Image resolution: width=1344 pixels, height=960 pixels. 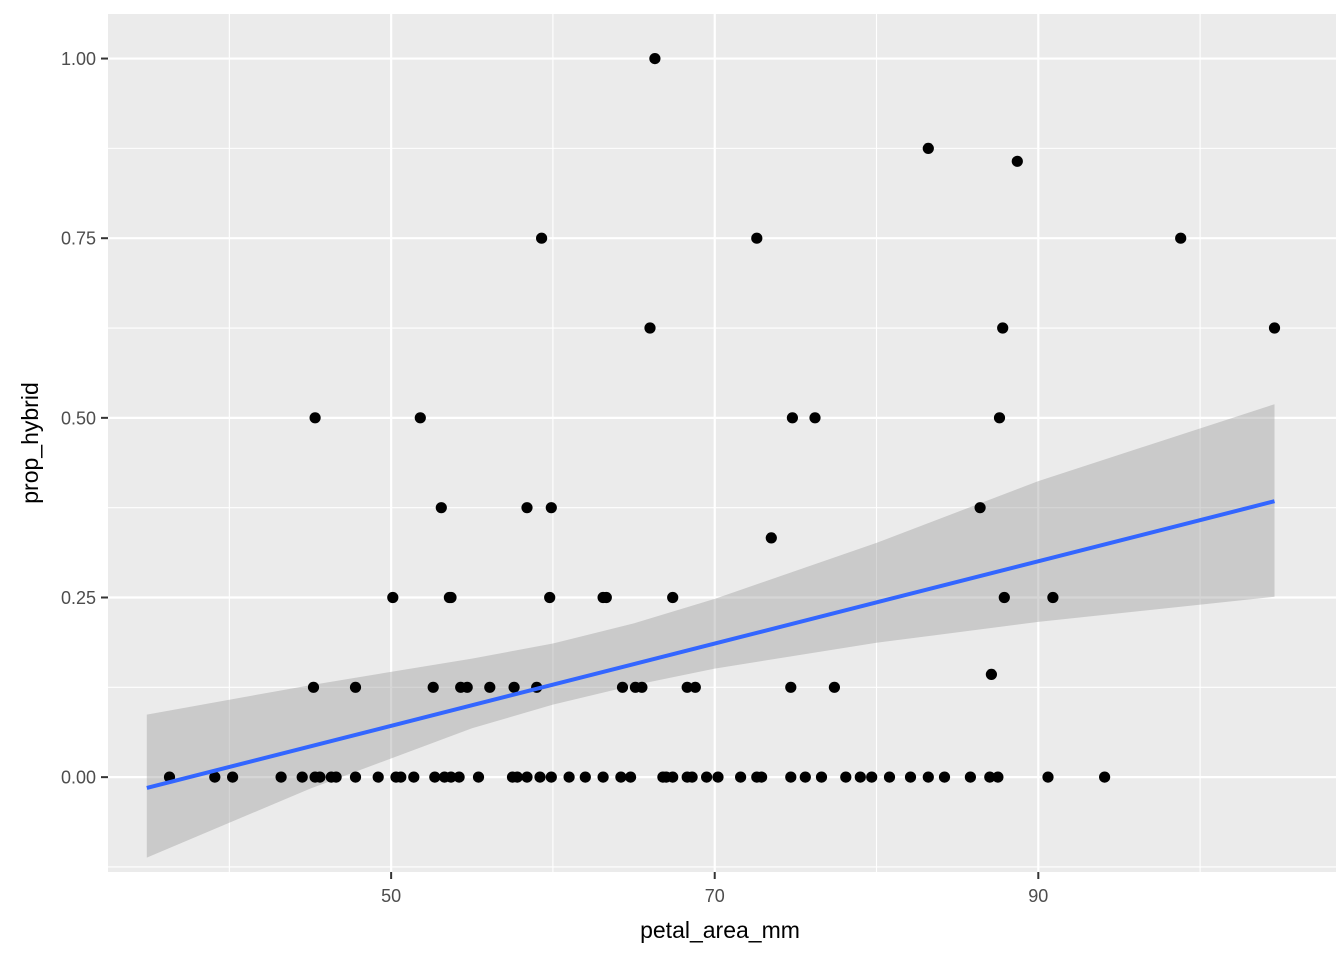 I want to click on x-axis: 50 70 90, so click(x=714, y=889).